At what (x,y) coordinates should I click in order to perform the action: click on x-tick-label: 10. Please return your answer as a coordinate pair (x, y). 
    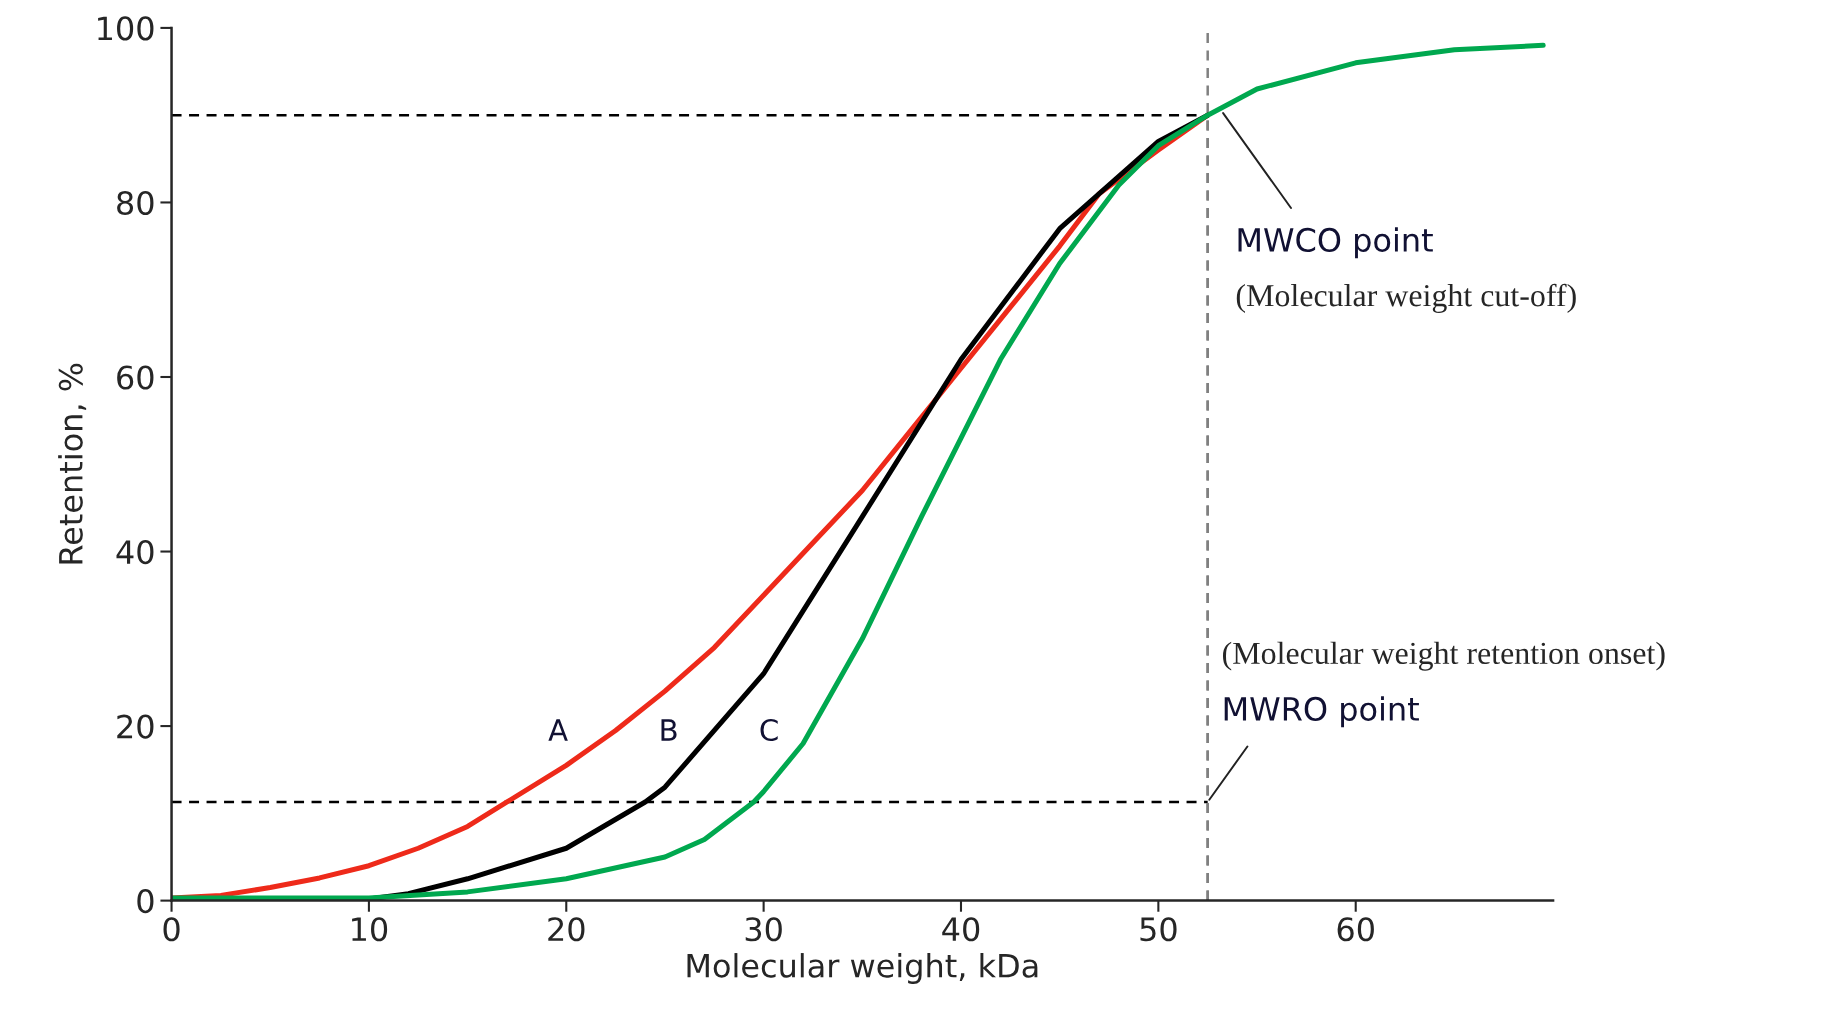
    Looking at the image, I should click on (370, 929).